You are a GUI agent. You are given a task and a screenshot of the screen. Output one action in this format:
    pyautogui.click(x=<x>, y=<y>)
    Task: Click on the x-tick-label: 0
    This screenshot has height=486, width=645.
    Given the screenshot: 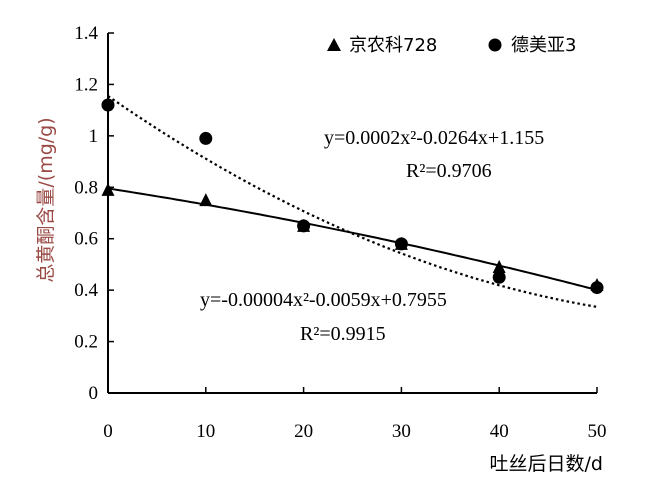 What is the action you would take?
    pyautogui.click(x=108, y=431)
    